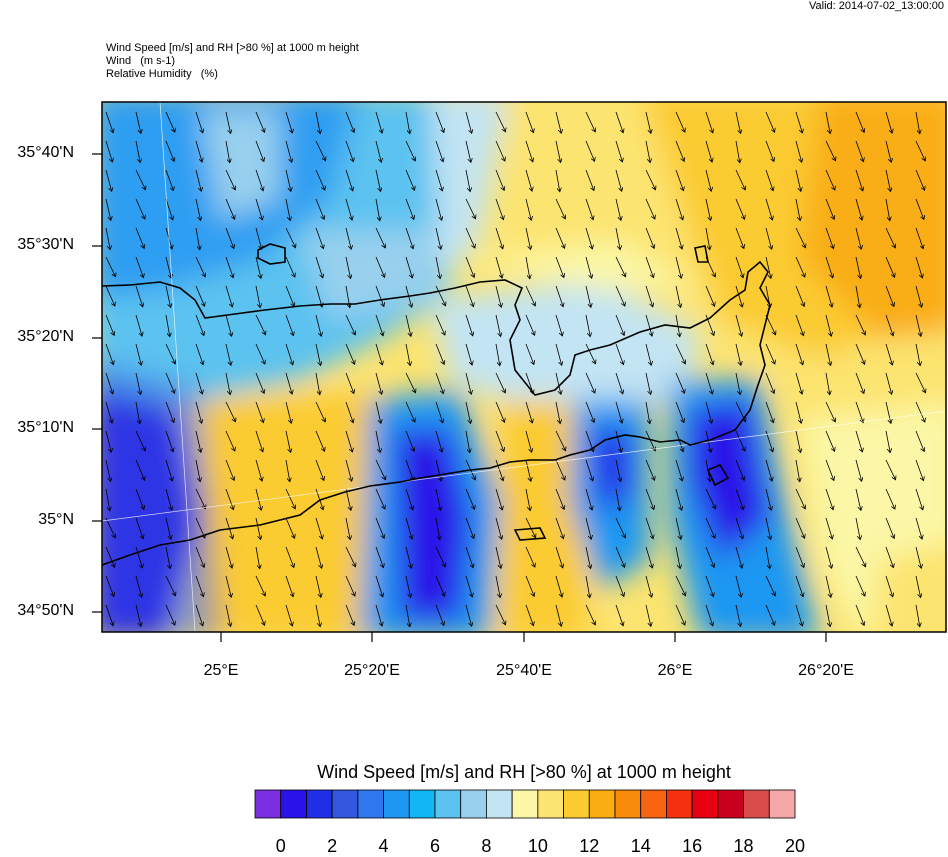 The height and width of the screenshot is (857, 948). Describe the element at coordinates (525, 804) in the screenshot. I see `colorbar` at that location.